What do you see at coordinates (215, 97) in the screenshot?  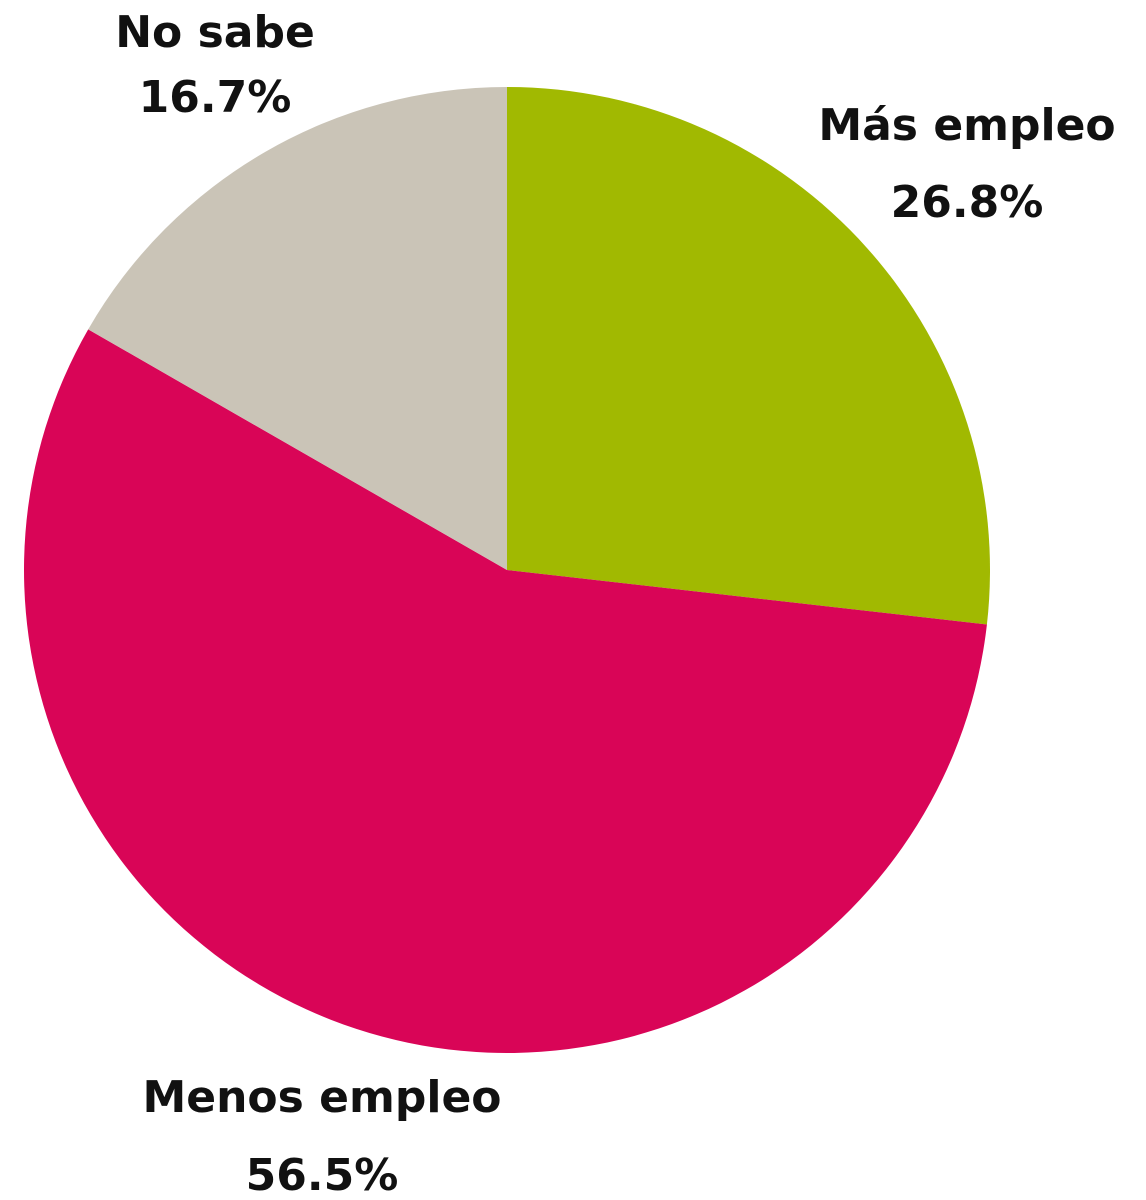 I see `value-label: 16.7%` at bounding box center [215, 97].